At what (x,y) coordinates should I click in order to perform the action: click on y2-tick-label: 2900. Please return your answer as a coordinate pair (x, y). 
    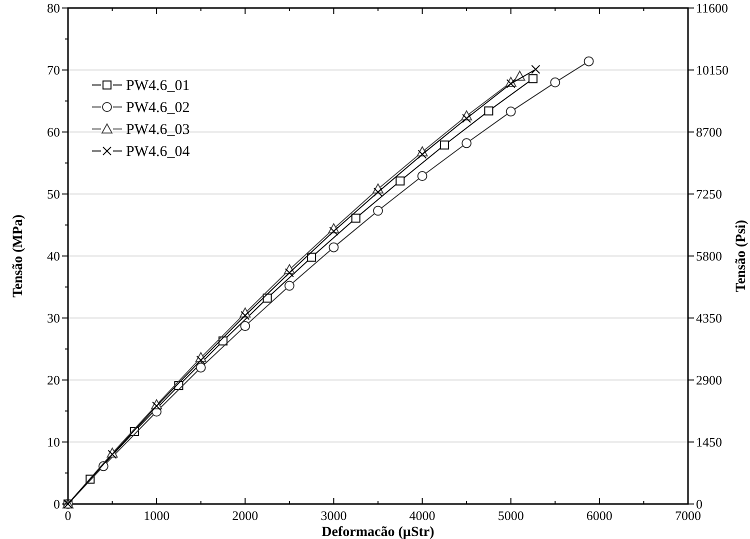
    Looking at the image, I should click on (709, 380).